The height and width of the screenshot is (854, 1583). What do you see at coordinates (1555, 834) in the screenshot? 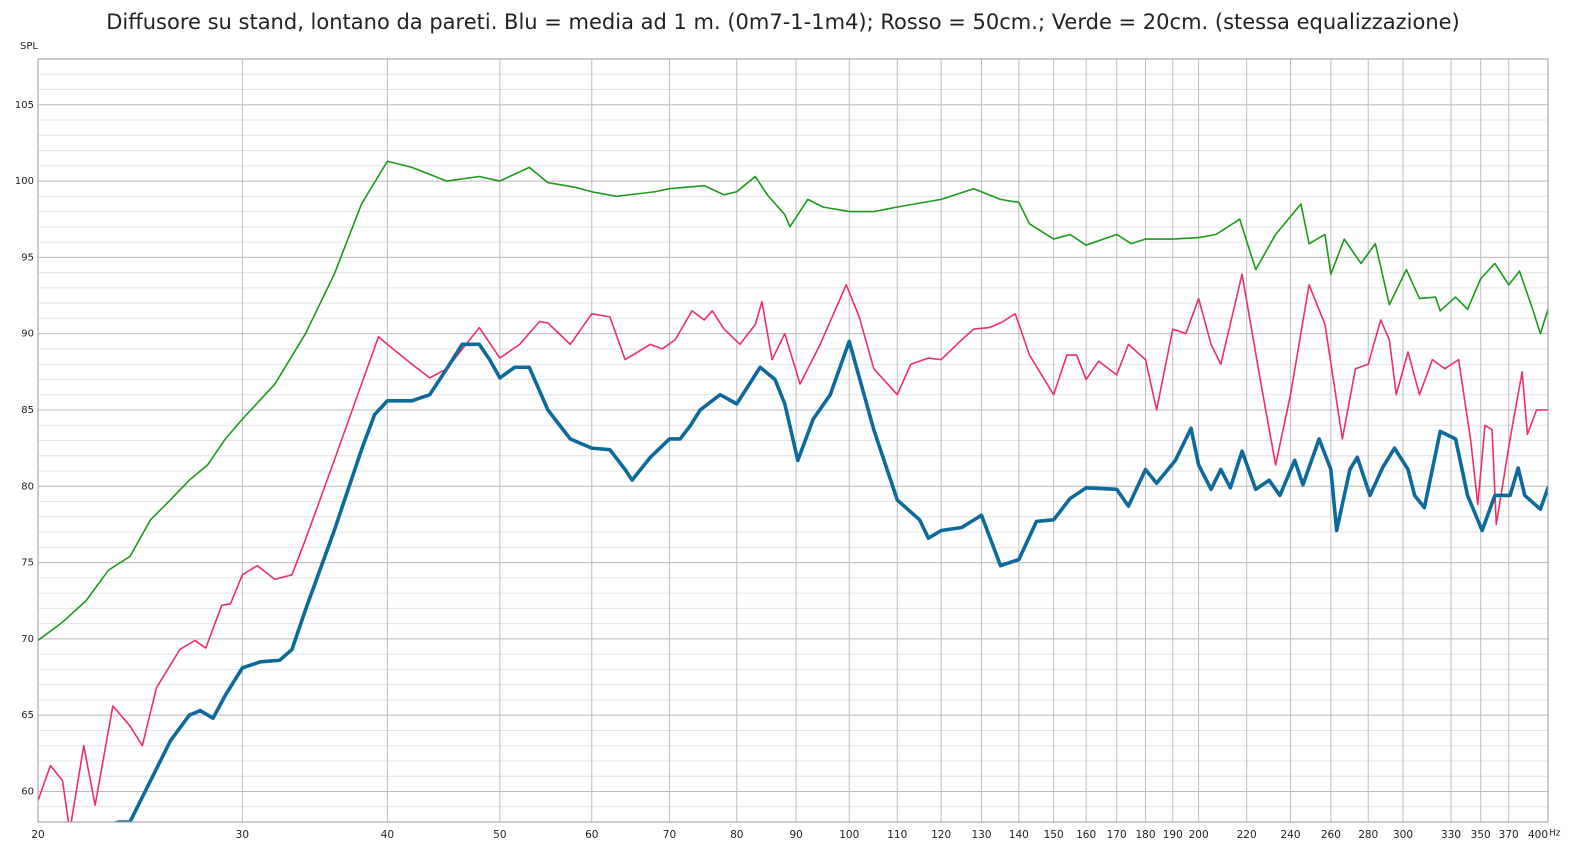
I see `x-unit-label: Hz` at bounding box center [1555, 834].